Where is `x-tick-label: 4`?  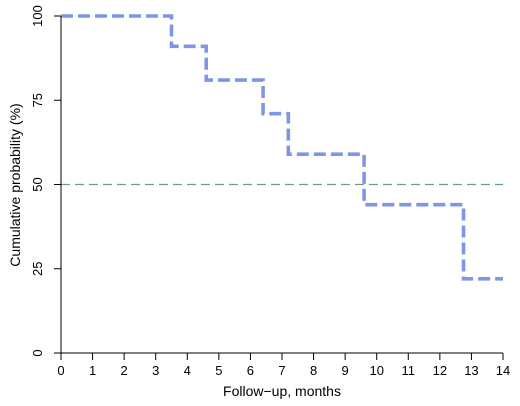
x-tick-label: 4 is located at coordinates (187, 370).